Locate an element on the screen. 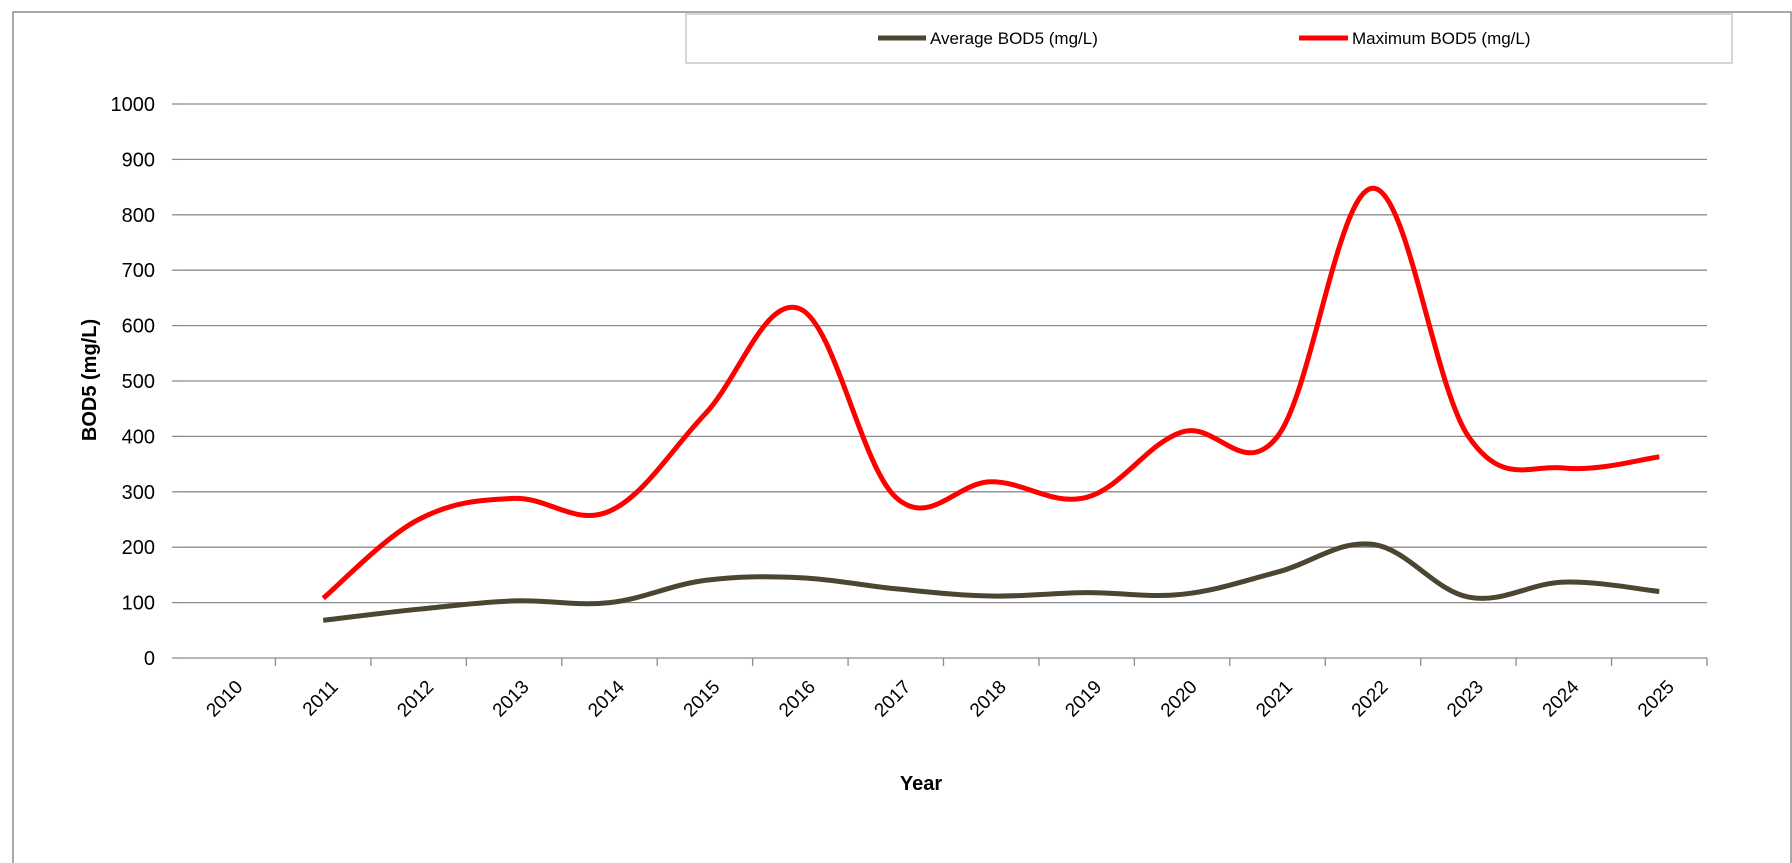  legend-box is located at coordinates (1209, 38).